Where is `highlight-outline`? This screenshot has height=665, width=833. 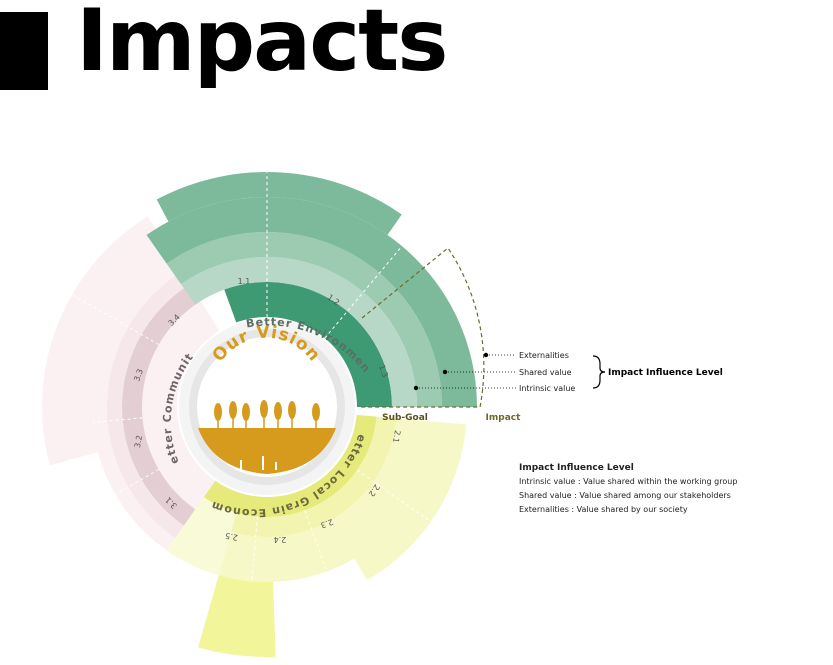 highlight-outline is located at coordinates (421, 327).